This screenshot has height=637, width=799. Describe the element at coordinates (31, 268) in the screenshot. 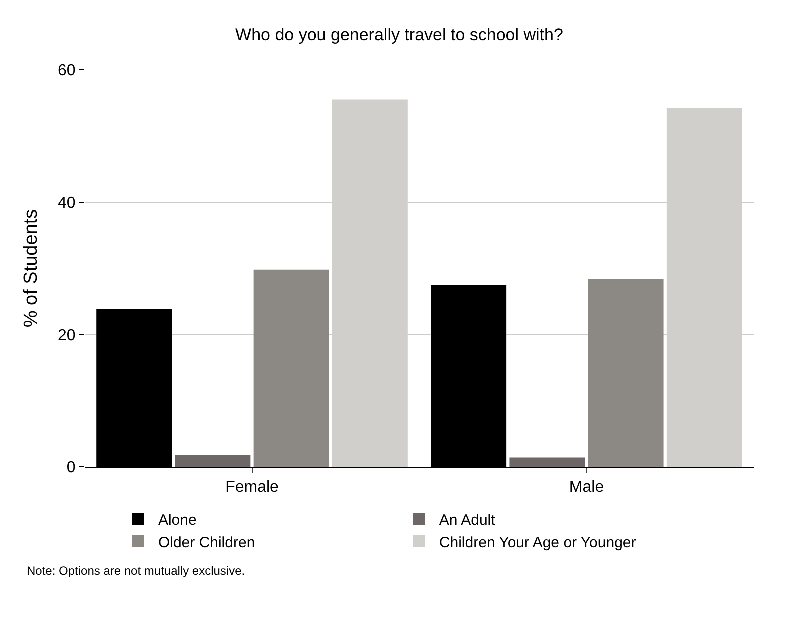

I see `y-axis-title: % of Students` at that location.